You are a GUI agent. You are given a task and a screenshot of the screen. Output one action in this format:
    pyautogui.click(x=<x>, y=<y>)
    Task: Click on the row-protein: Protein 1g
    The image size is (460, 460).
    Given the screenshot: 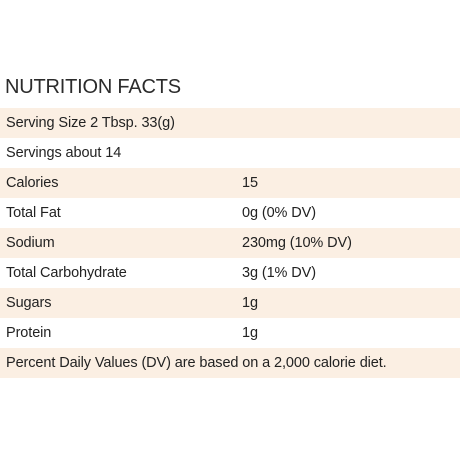 What is the action you would take?
    pyautogui.click(x=230, y=333)
    